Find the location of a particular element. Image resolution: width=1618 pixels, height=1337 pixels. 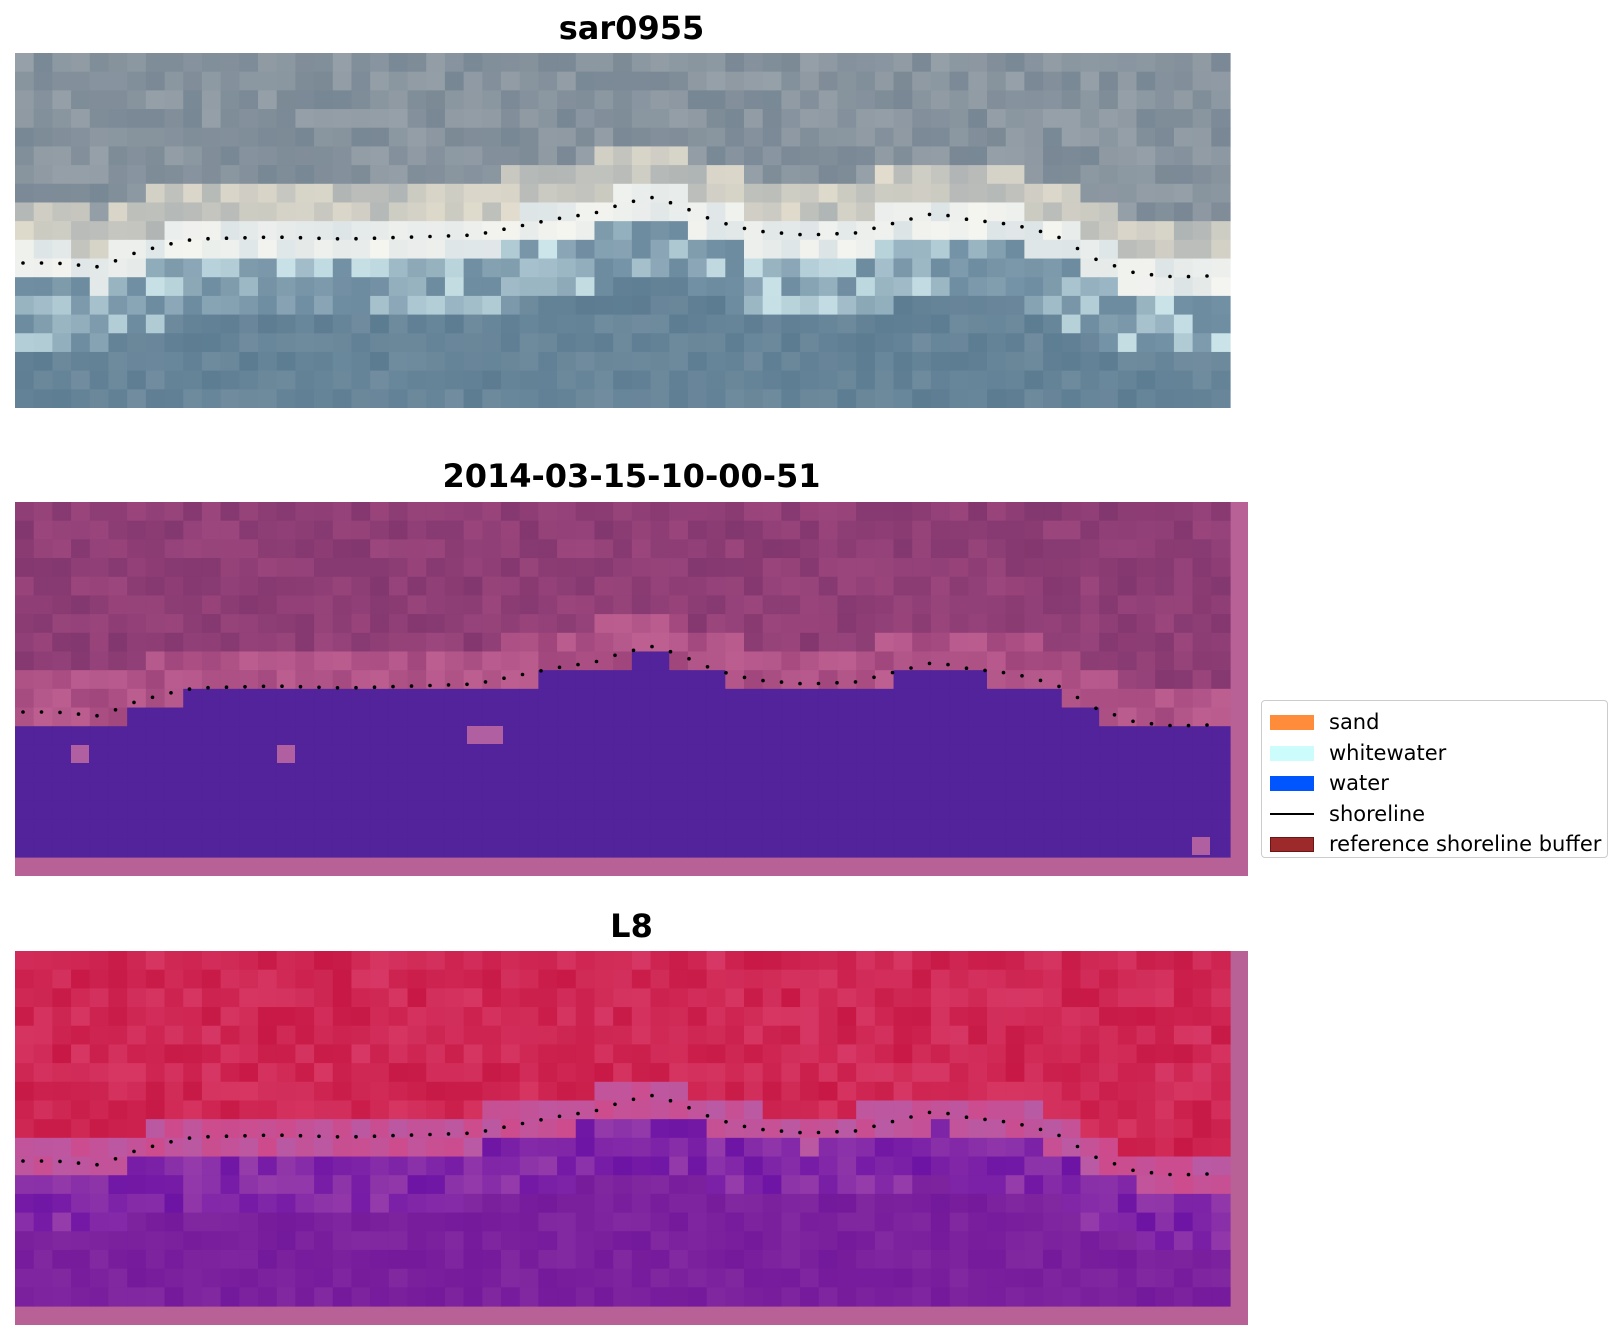

water-swatch is located at coordinates (1292, 783).